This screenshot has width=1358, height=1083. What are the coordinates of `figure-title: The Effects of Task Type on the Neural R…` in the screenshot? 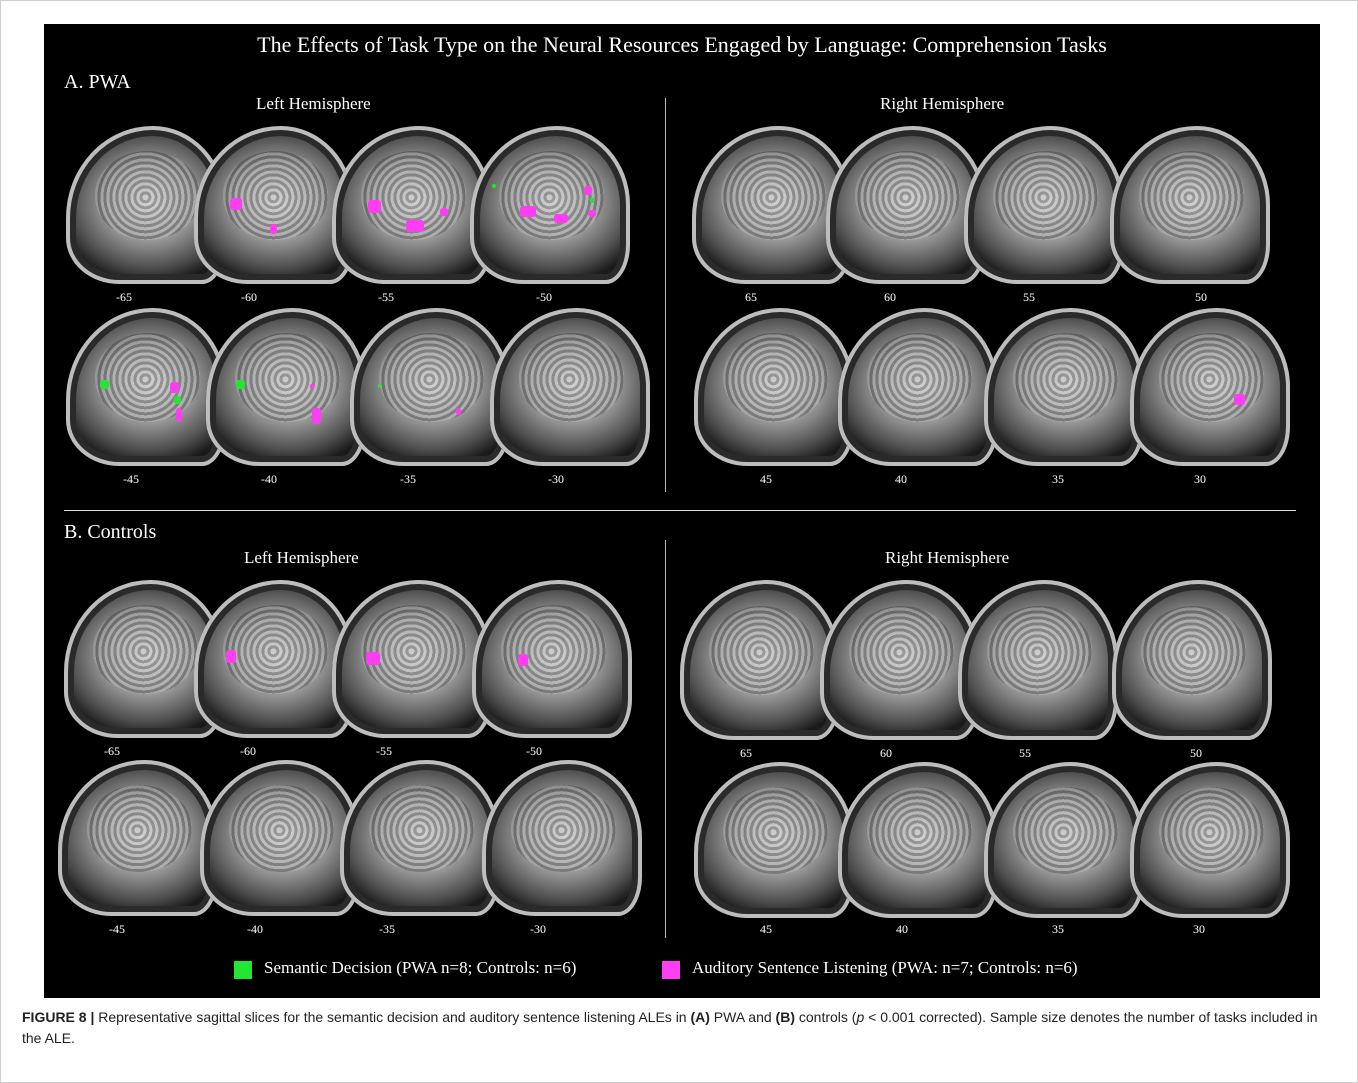 It's located at (682, 44).